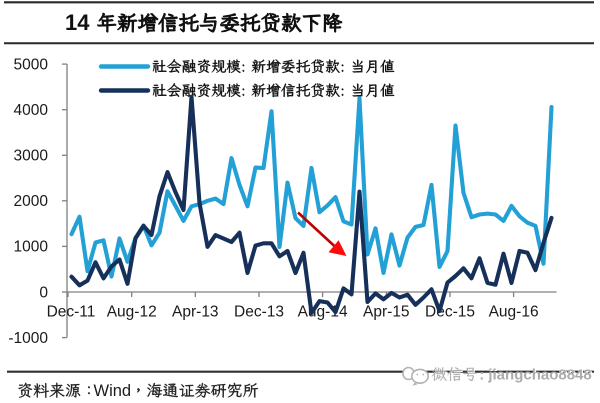 The width and height of the screenshot is (600, 403). I want to click on svg-text: 14, so click(77, 22).